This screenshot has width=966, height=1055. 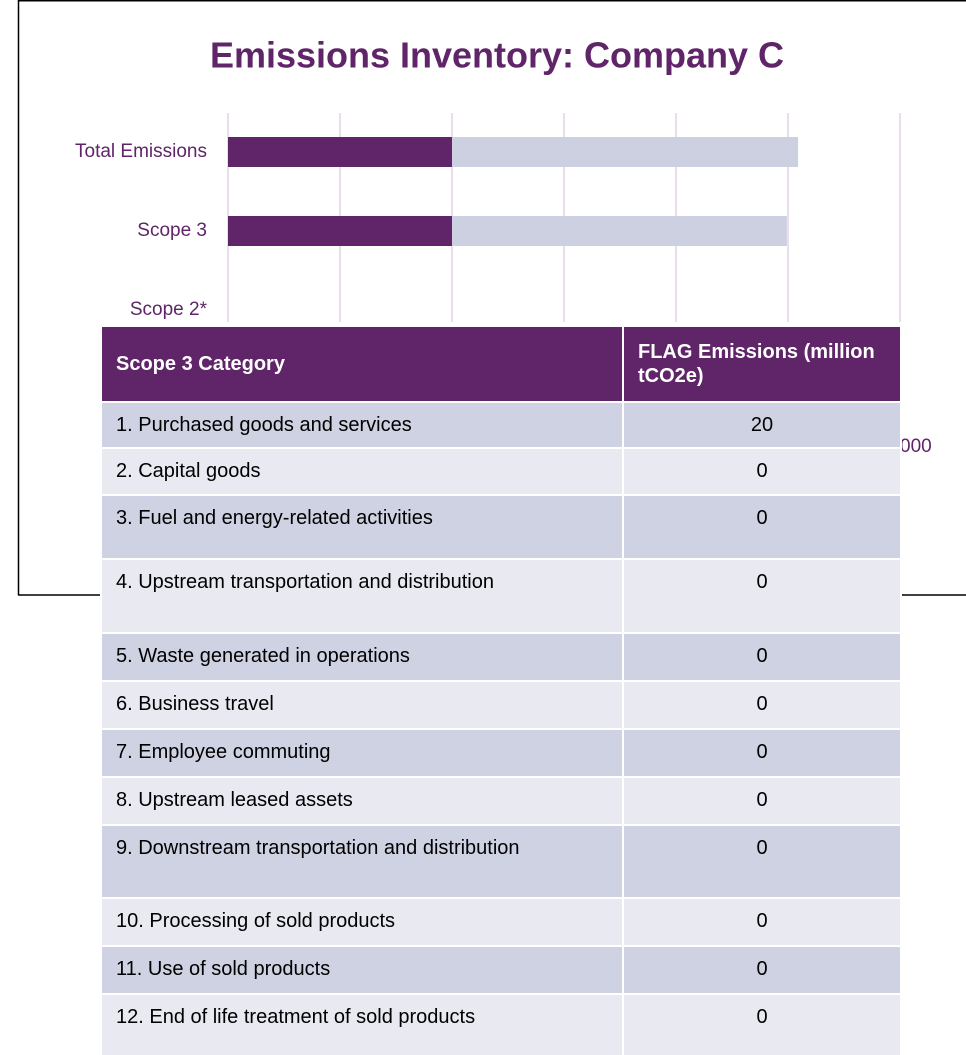 I want to click on table-row: 6. Business travel 0, so click(x=501, y=705).